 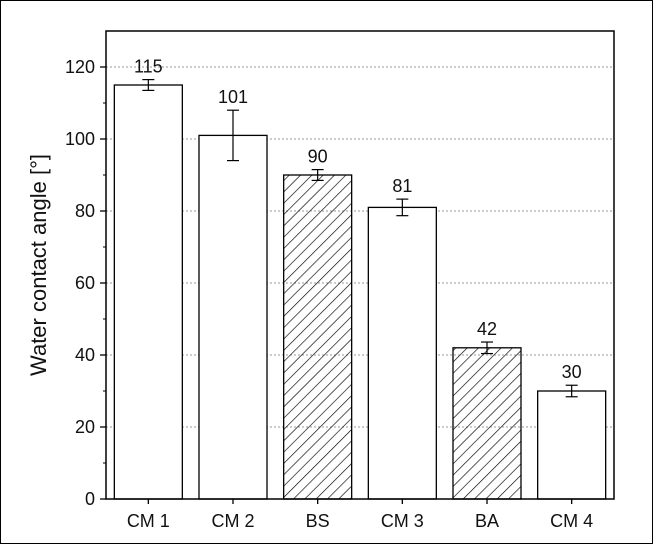 What do you see at coordinates (38, 265) in the screenshot?
I see `y-axis-title: Water contact angle [°]` at bounding box center [38, 265].